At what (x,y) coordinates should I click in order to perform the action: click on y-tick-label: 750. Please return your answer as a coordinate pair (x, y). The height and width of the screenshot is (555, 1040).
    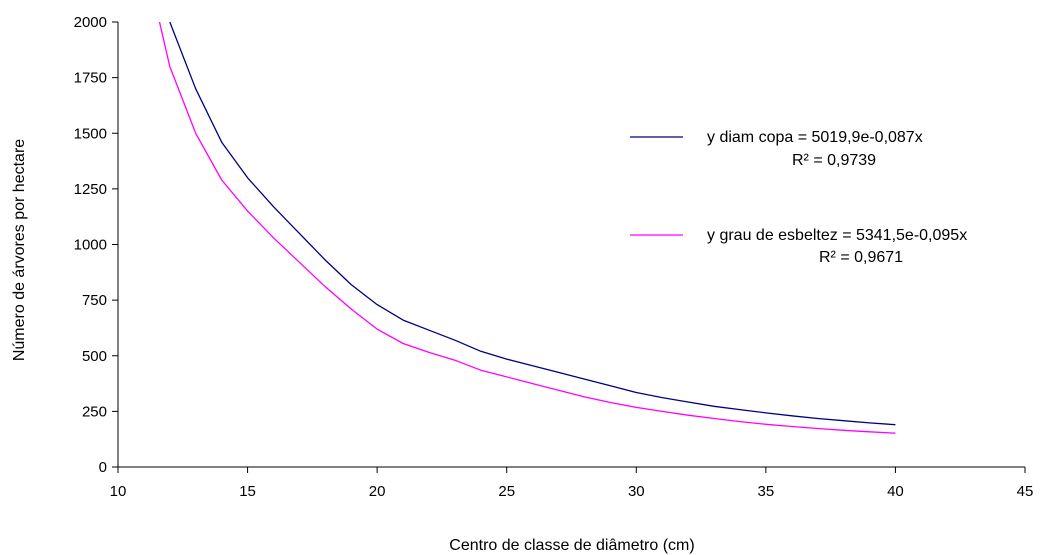
    Looking at the image, I should click on (94, 300).